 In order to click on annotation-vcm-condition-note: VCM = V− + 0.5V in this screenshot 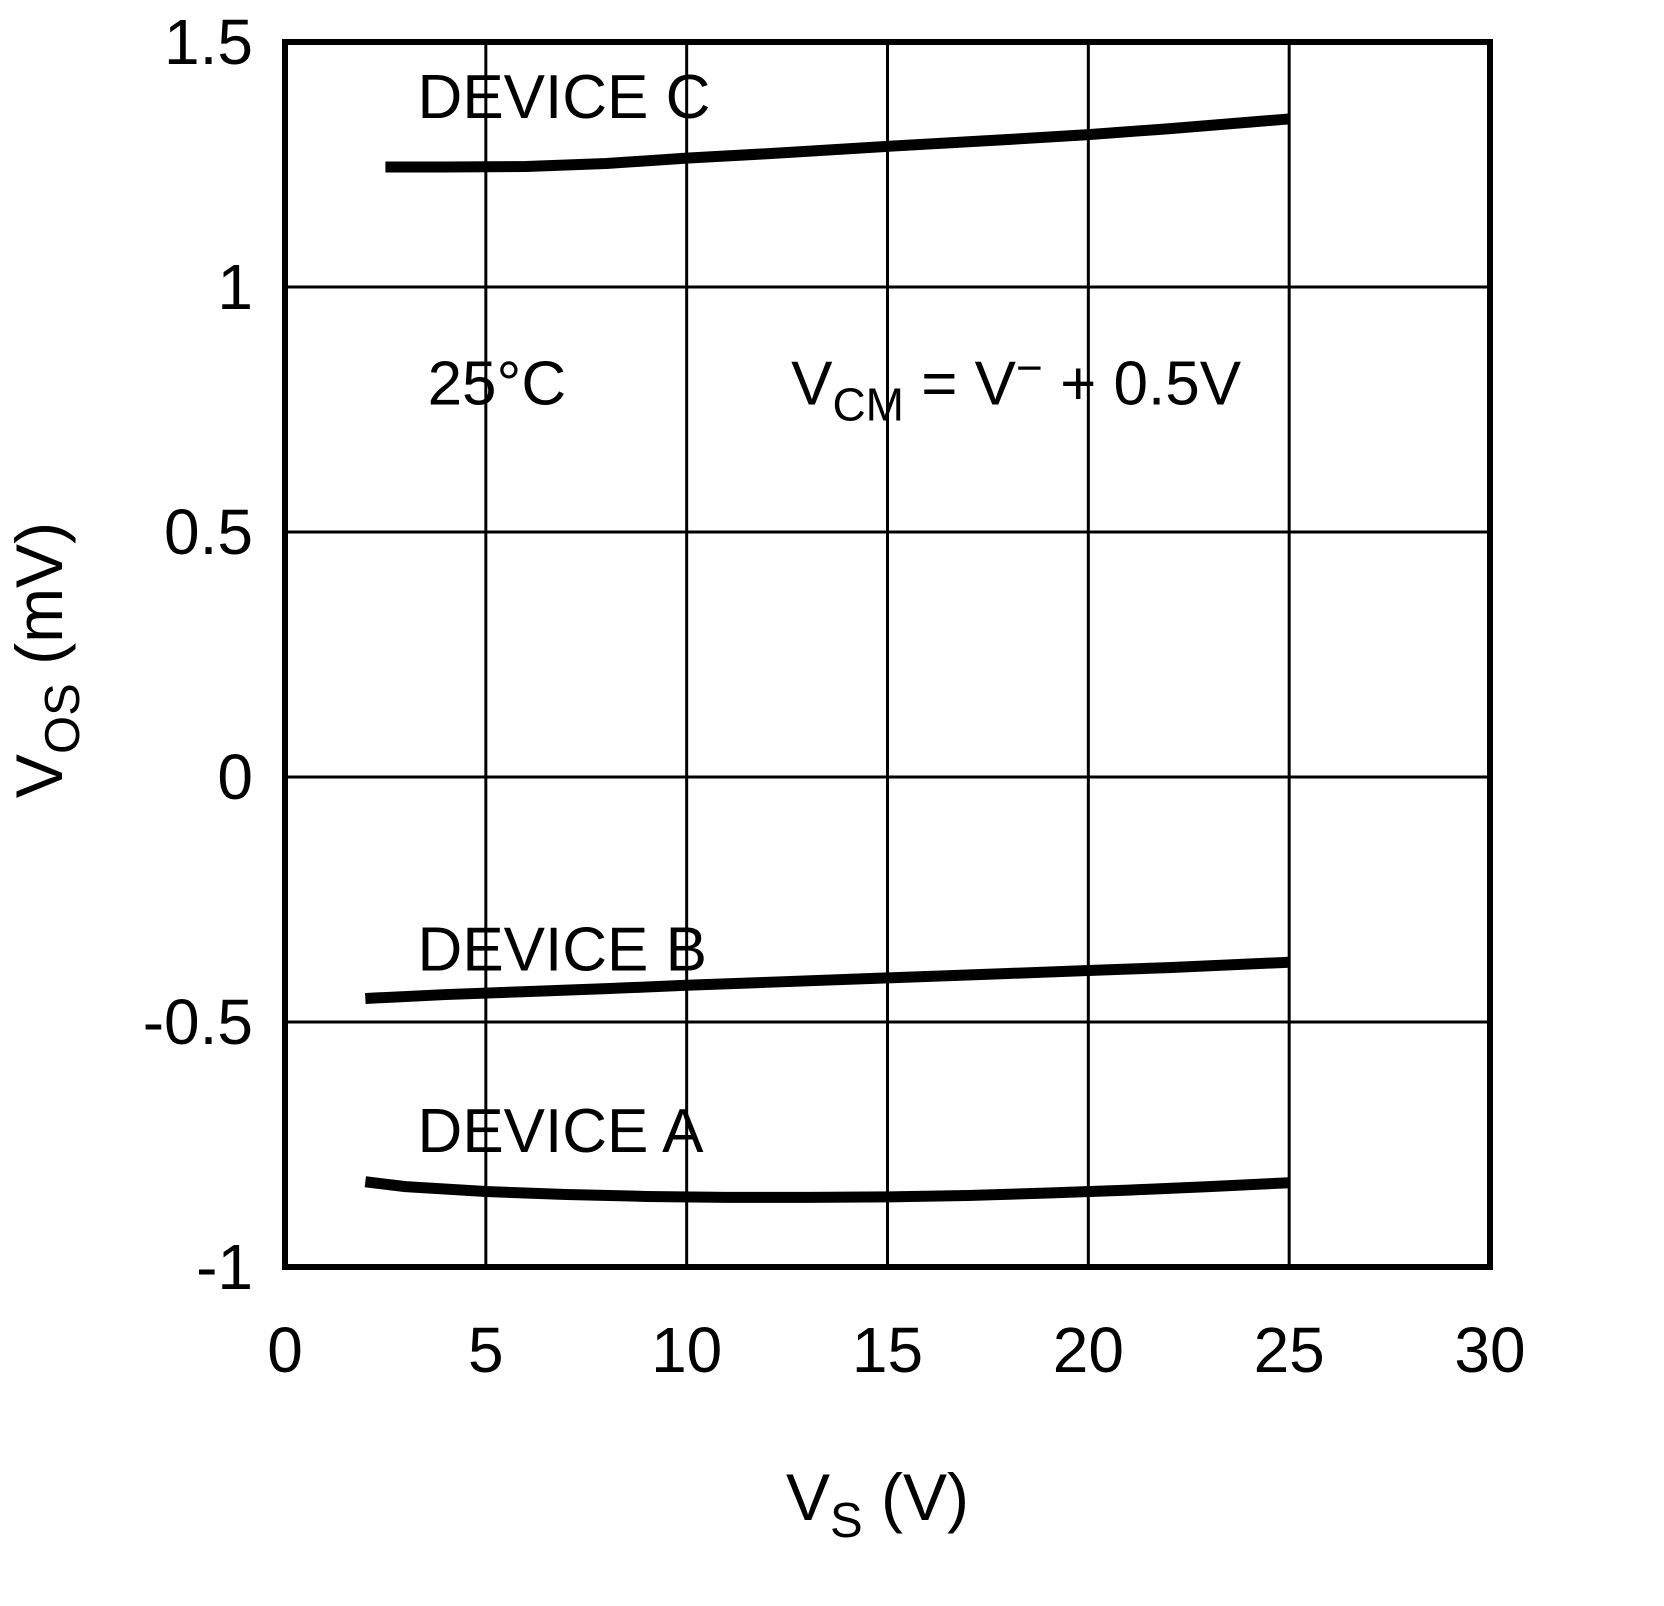, I will do `click(1016, 386)`.